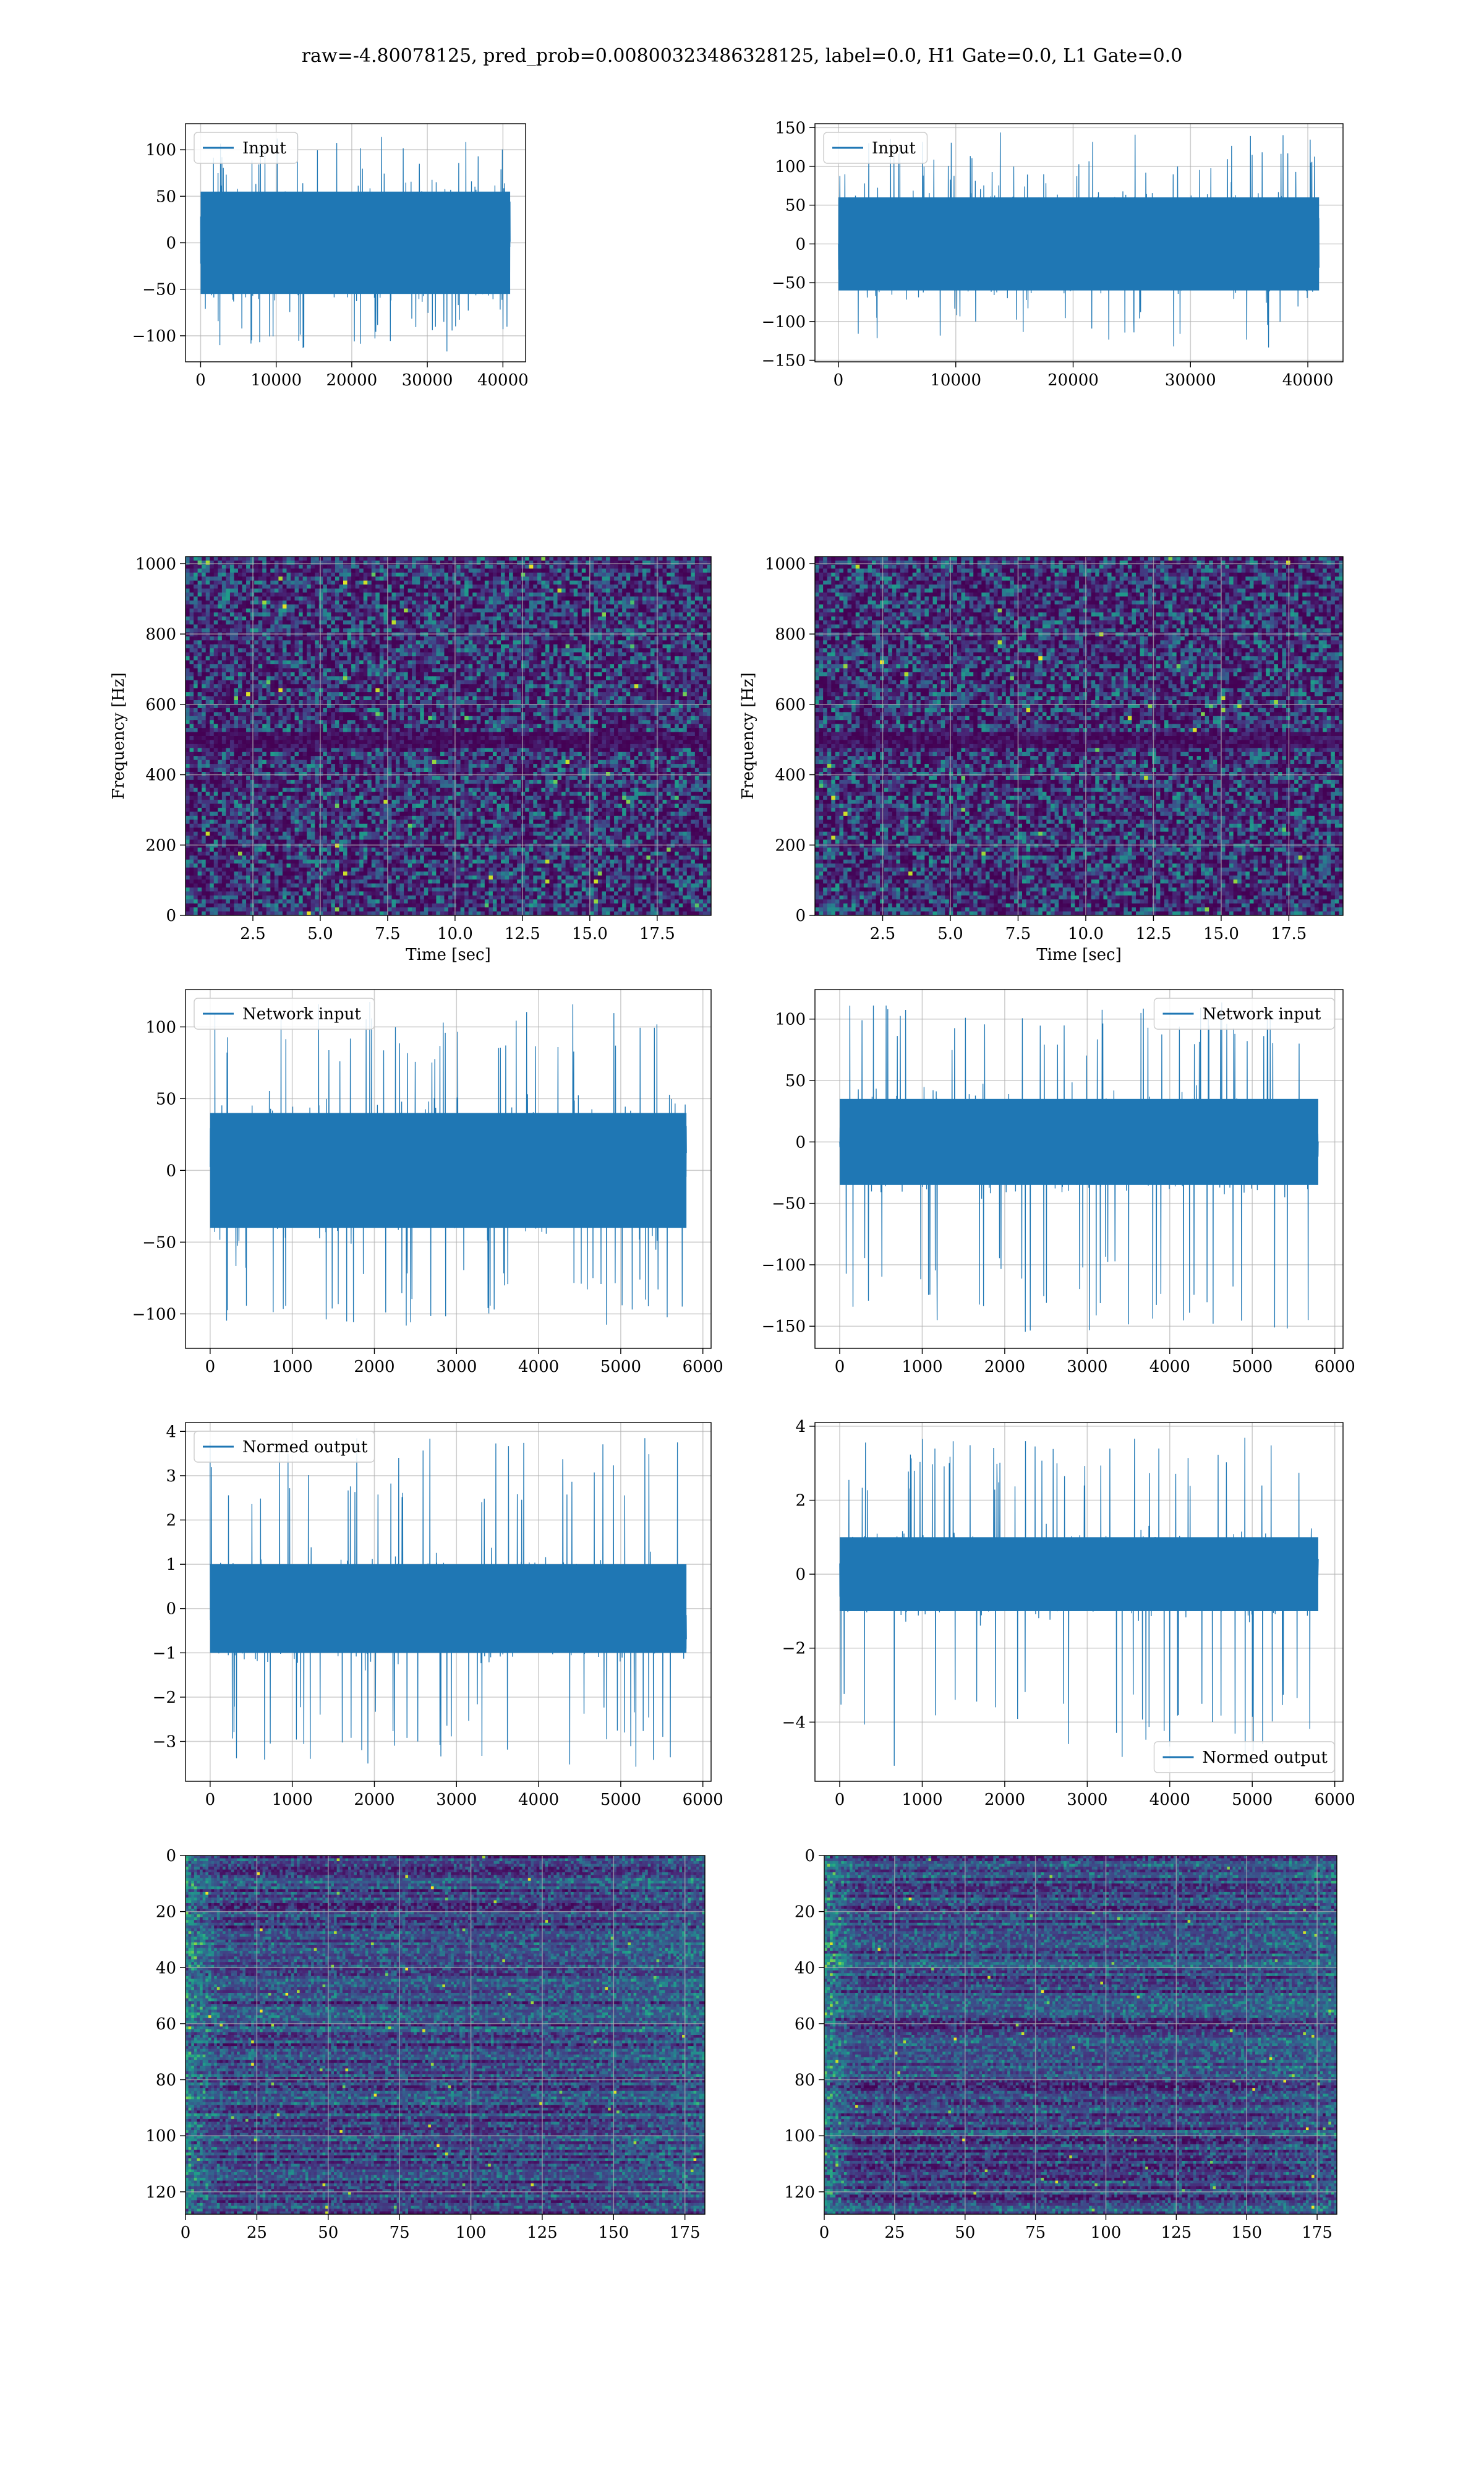 This screenshot has width=1484, height=2474. I want to click on heatmap-image, so click(1079, 736).